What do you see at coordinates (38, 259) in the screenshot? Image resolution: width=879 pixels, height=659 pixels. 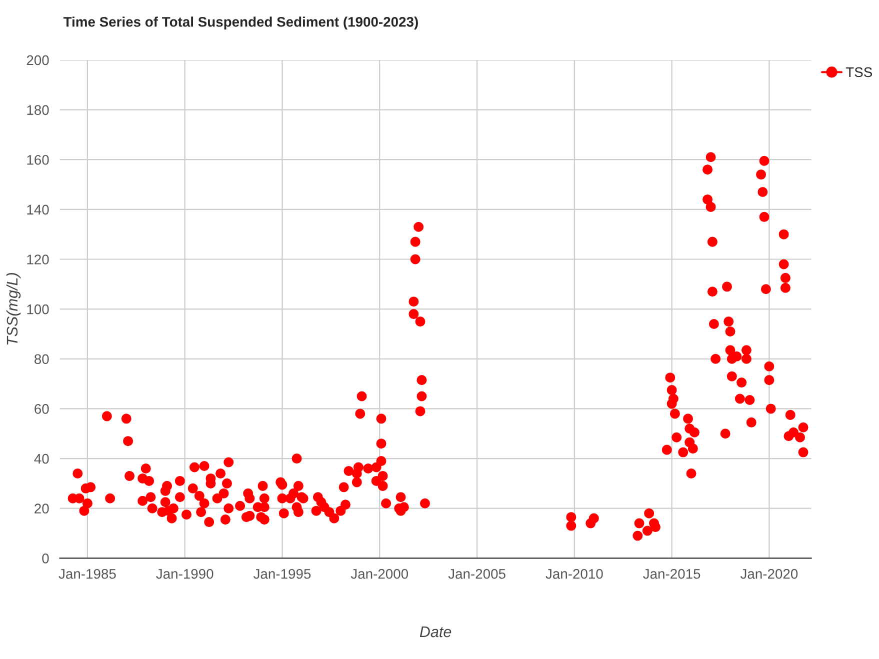 I see `y-tick-label: 120` at bounding box center [38, 259].